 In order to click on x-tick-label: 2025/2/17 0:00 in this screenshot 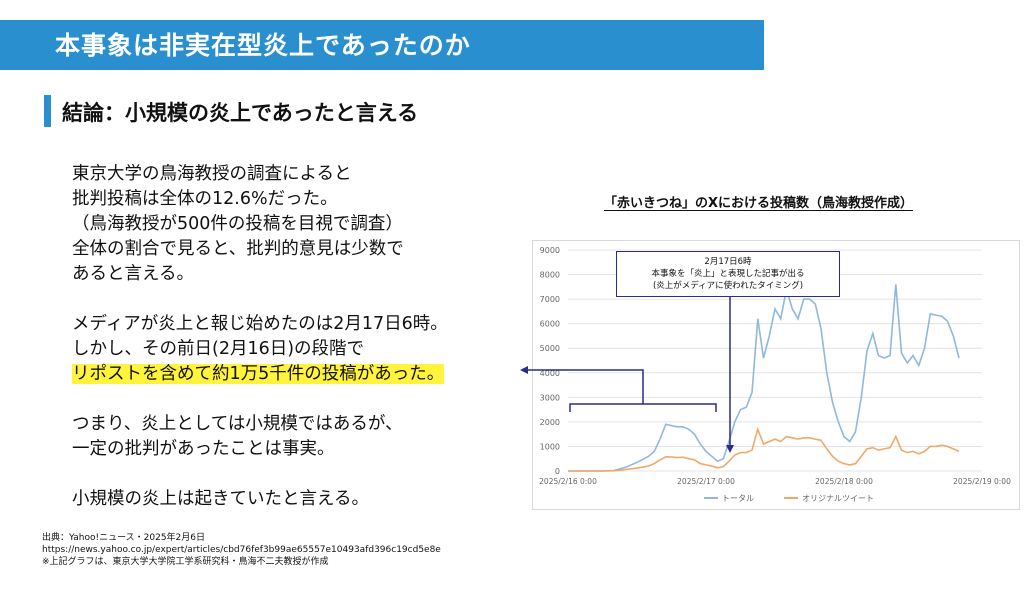, I will do `click(706, 481)`.